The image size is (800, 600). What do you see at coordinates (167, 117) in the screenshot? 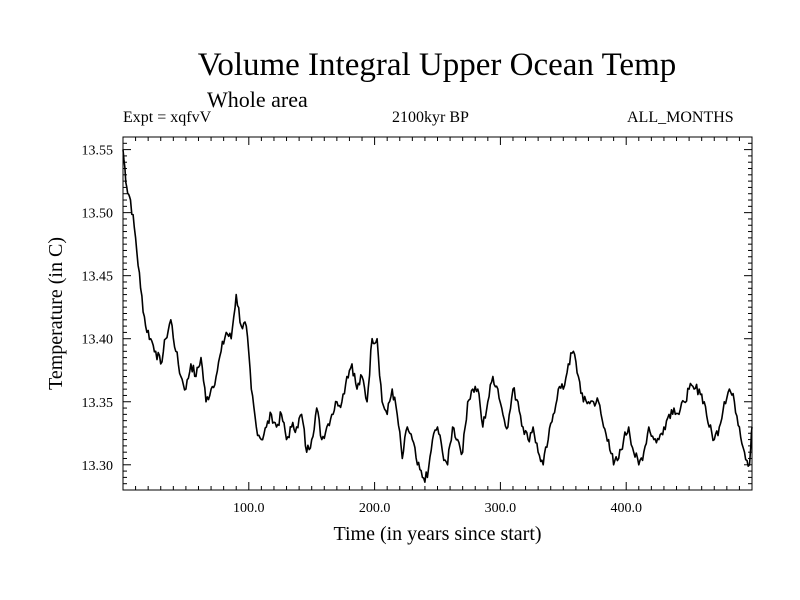
I see `experiment-label: Expt = xqfvV` at bounding box center [167, 117].